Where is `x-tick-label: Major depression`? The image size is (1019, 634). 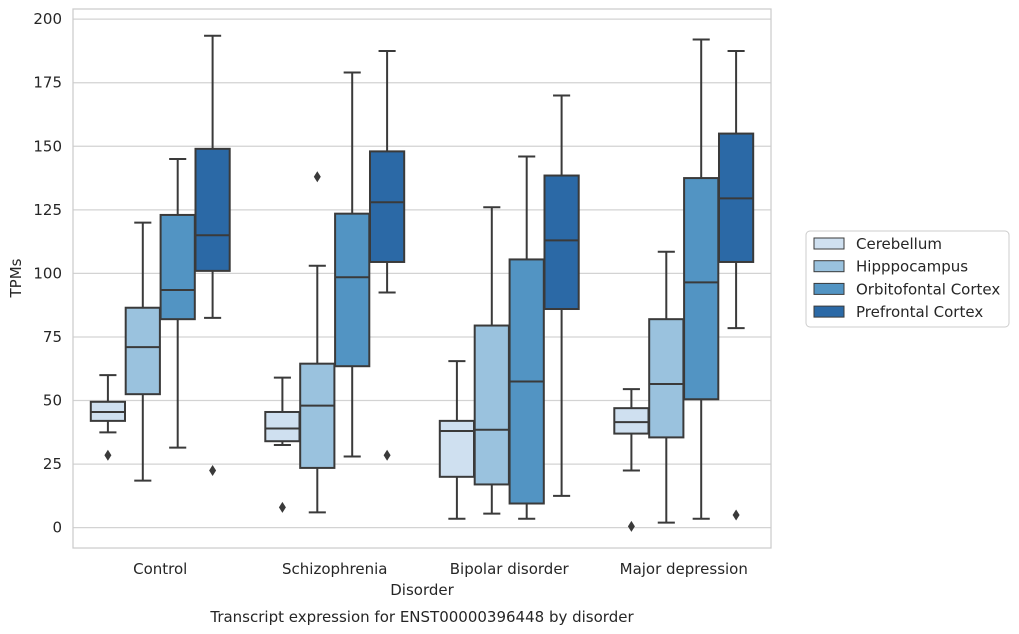 x-tick-label: Major depression is located at coordinates (684, 569).